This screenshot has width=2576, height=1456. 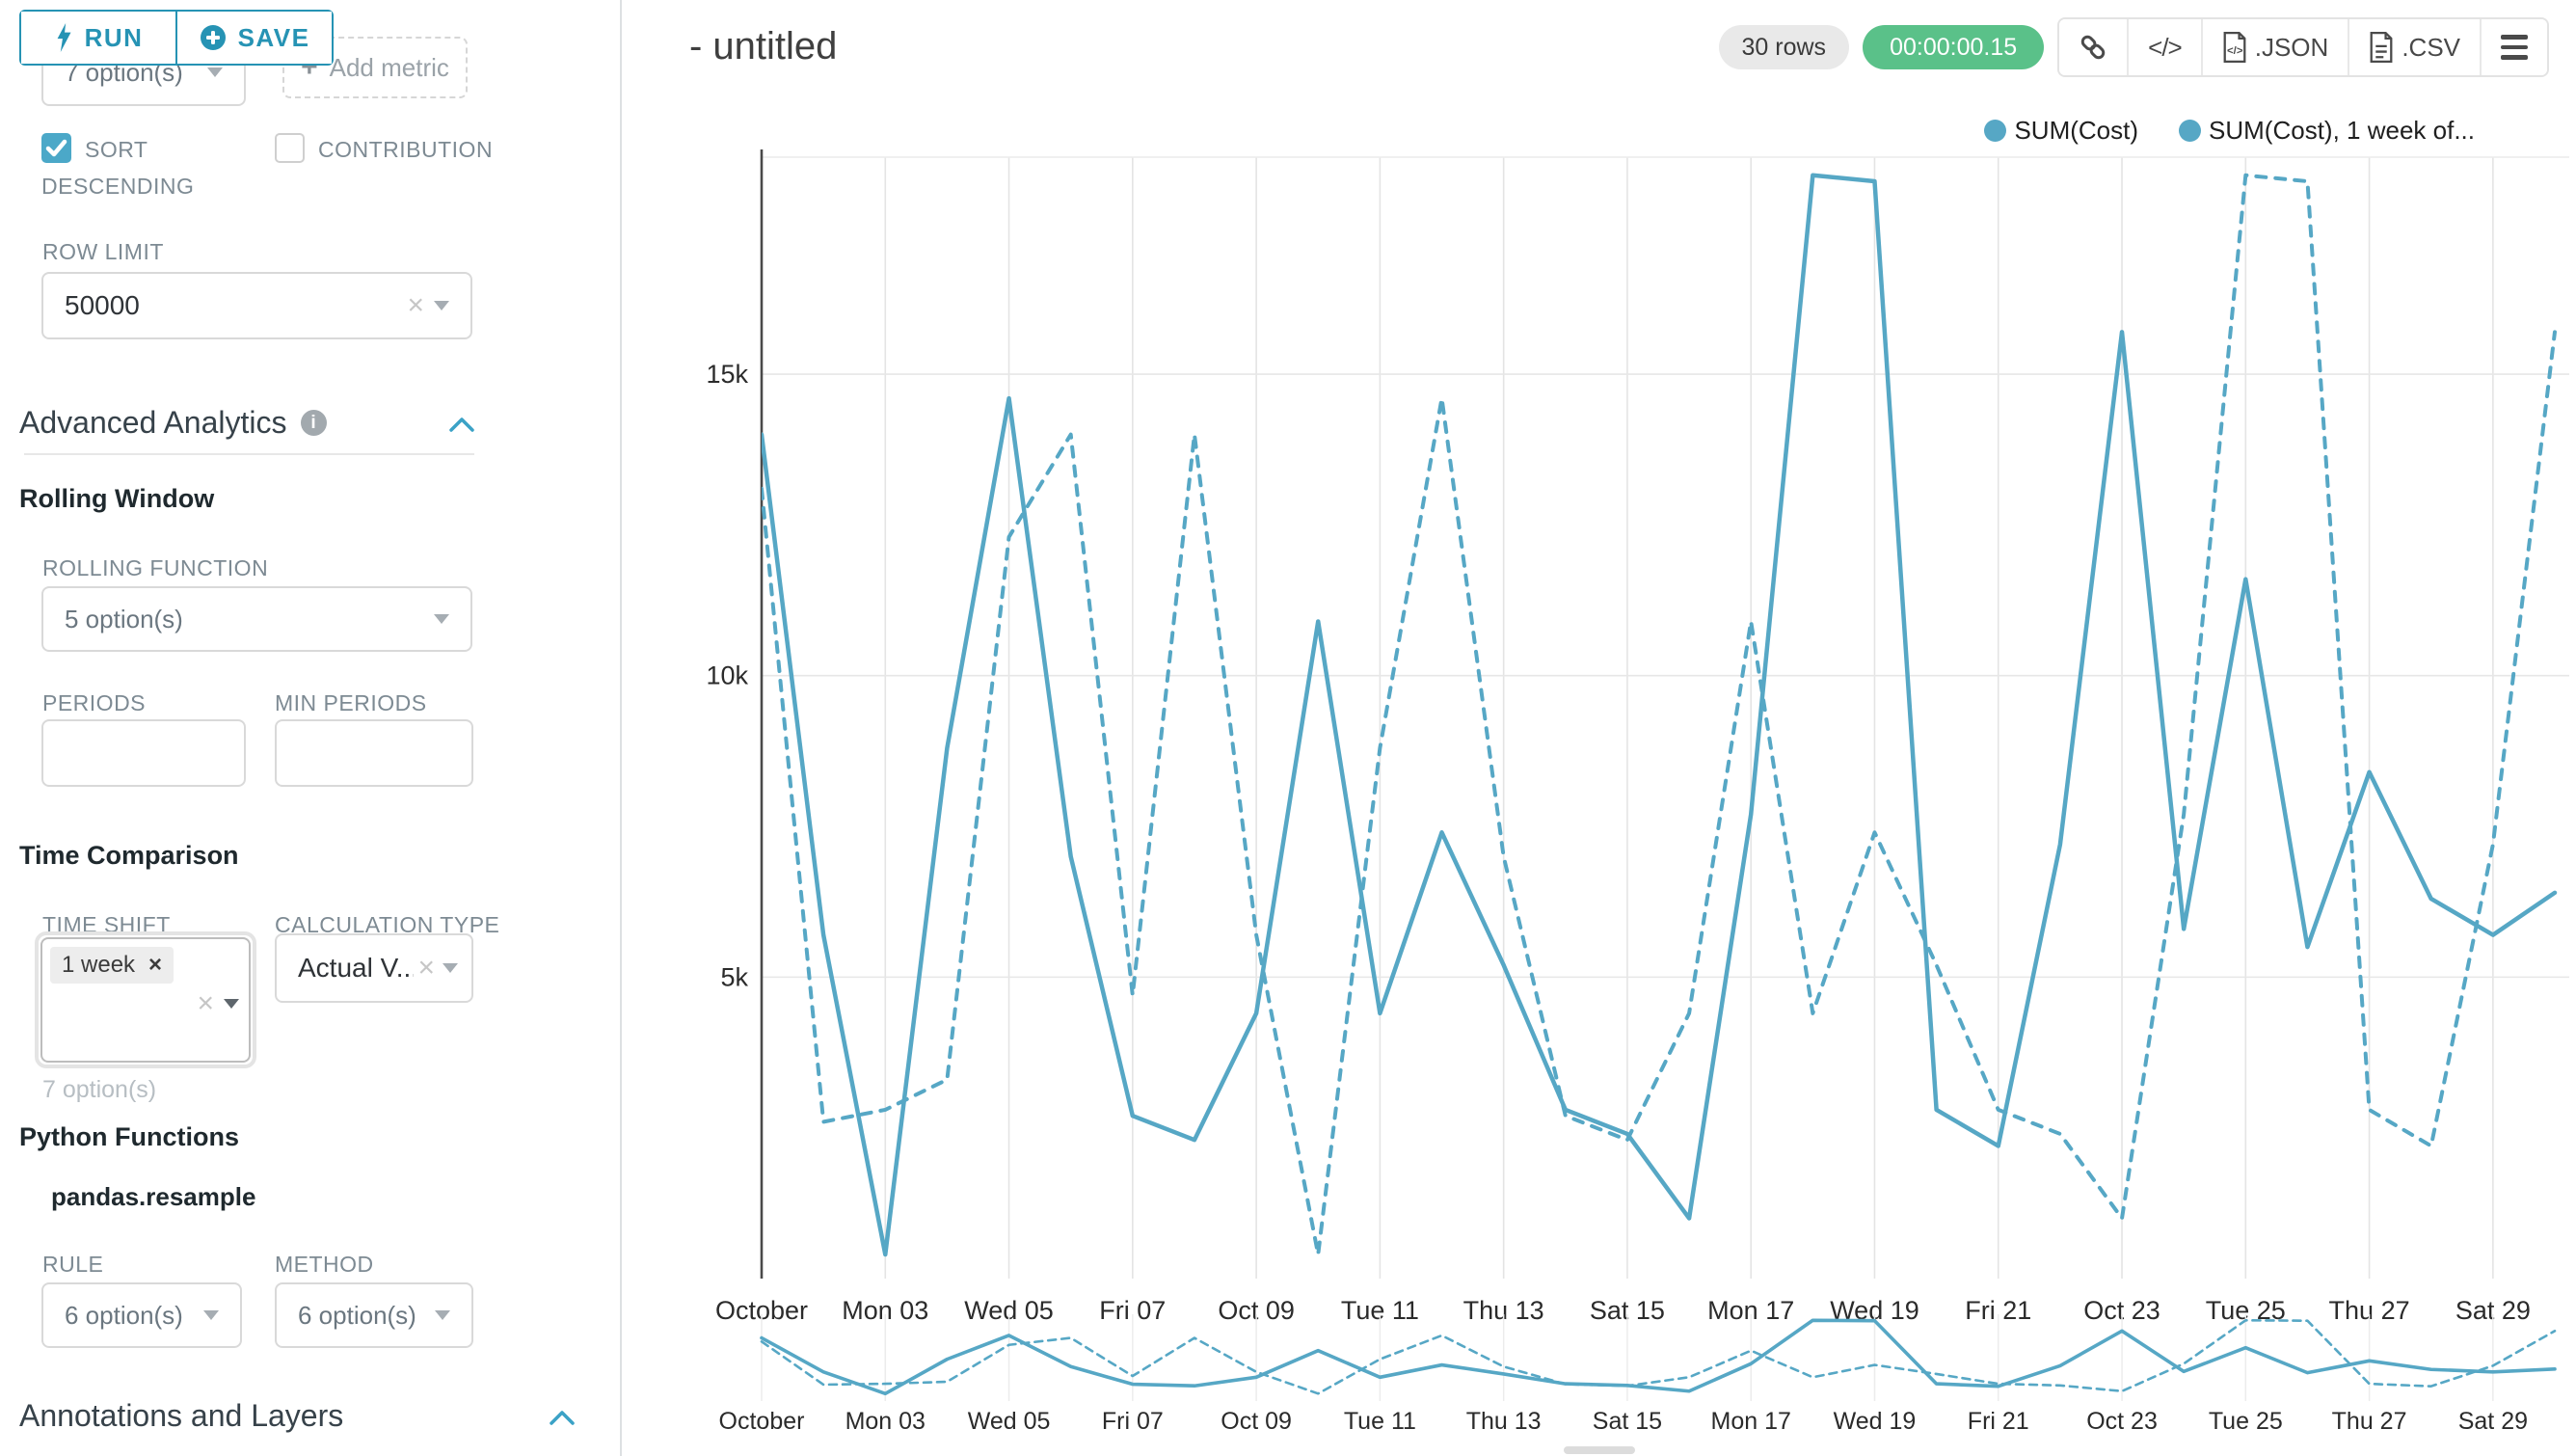 I want to click on more-options-button, so click(x=2514, y=47).